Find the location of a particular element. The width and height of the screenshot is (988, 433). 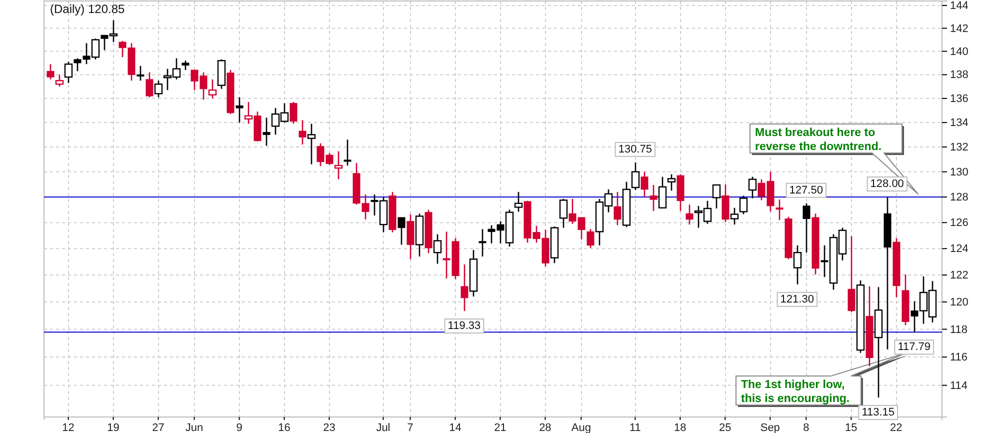

y-tick-label: 134 is located at coordinates (959, 123).